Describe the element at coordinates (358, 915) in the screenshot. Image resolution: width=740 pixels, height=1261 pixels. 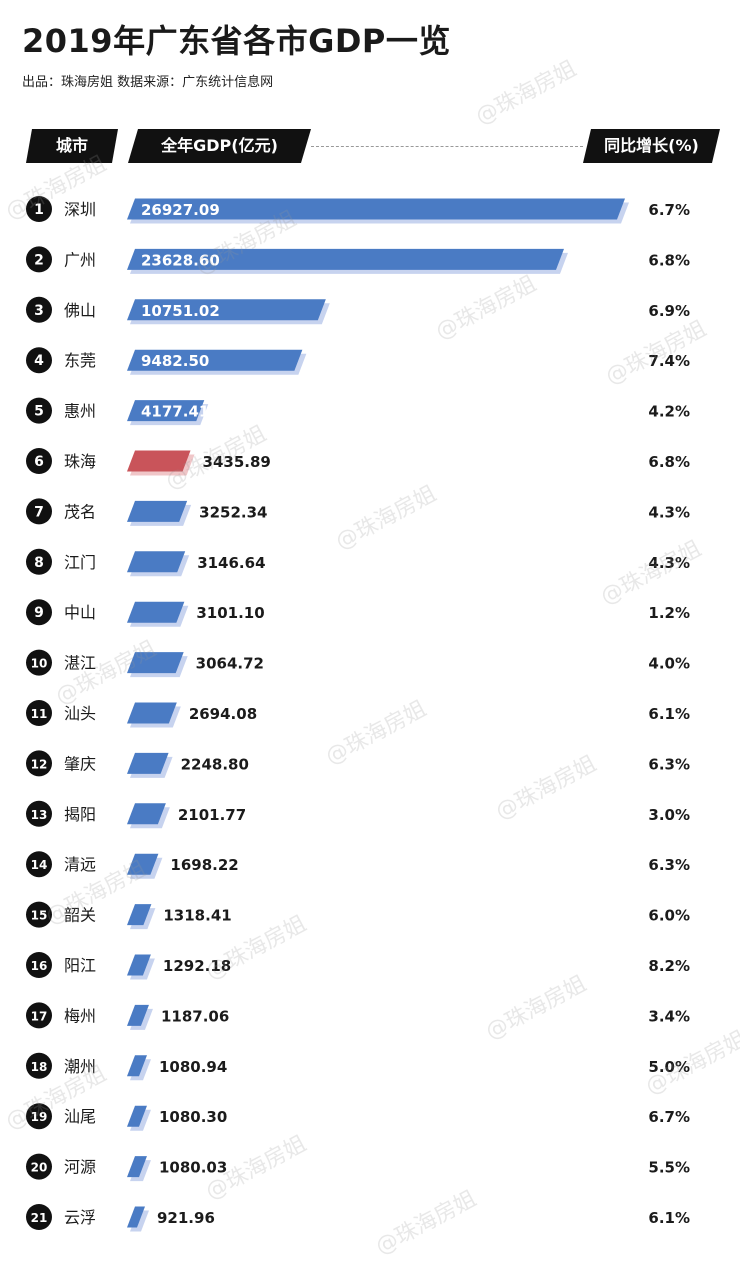
I see `chart-row: 15 韶关 1318.41 6.0%` at that location.